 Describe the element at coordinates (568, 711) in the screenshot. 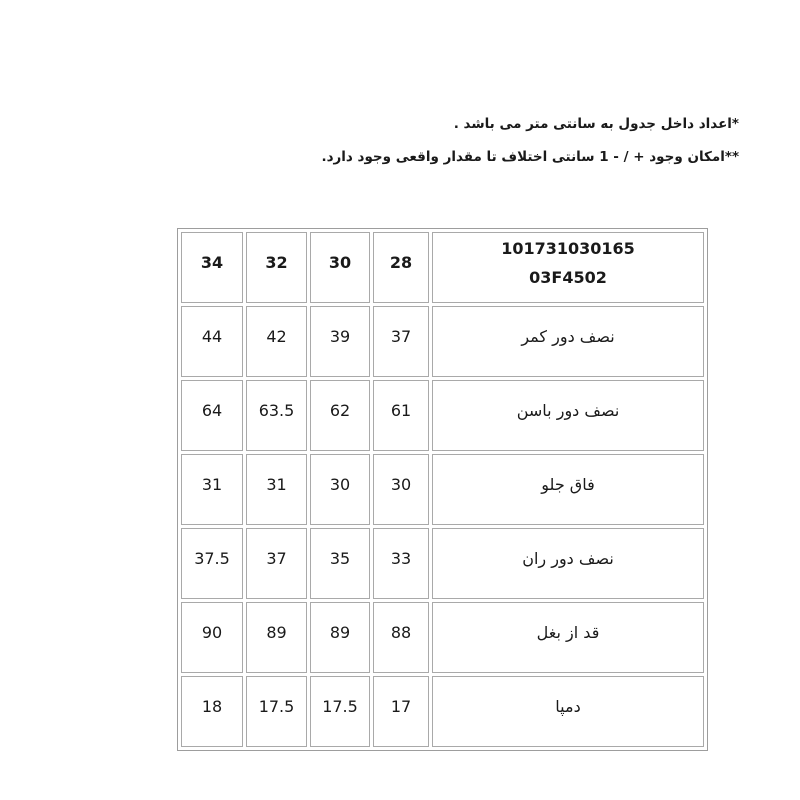

I see `measure-label: دمپا` at that location.